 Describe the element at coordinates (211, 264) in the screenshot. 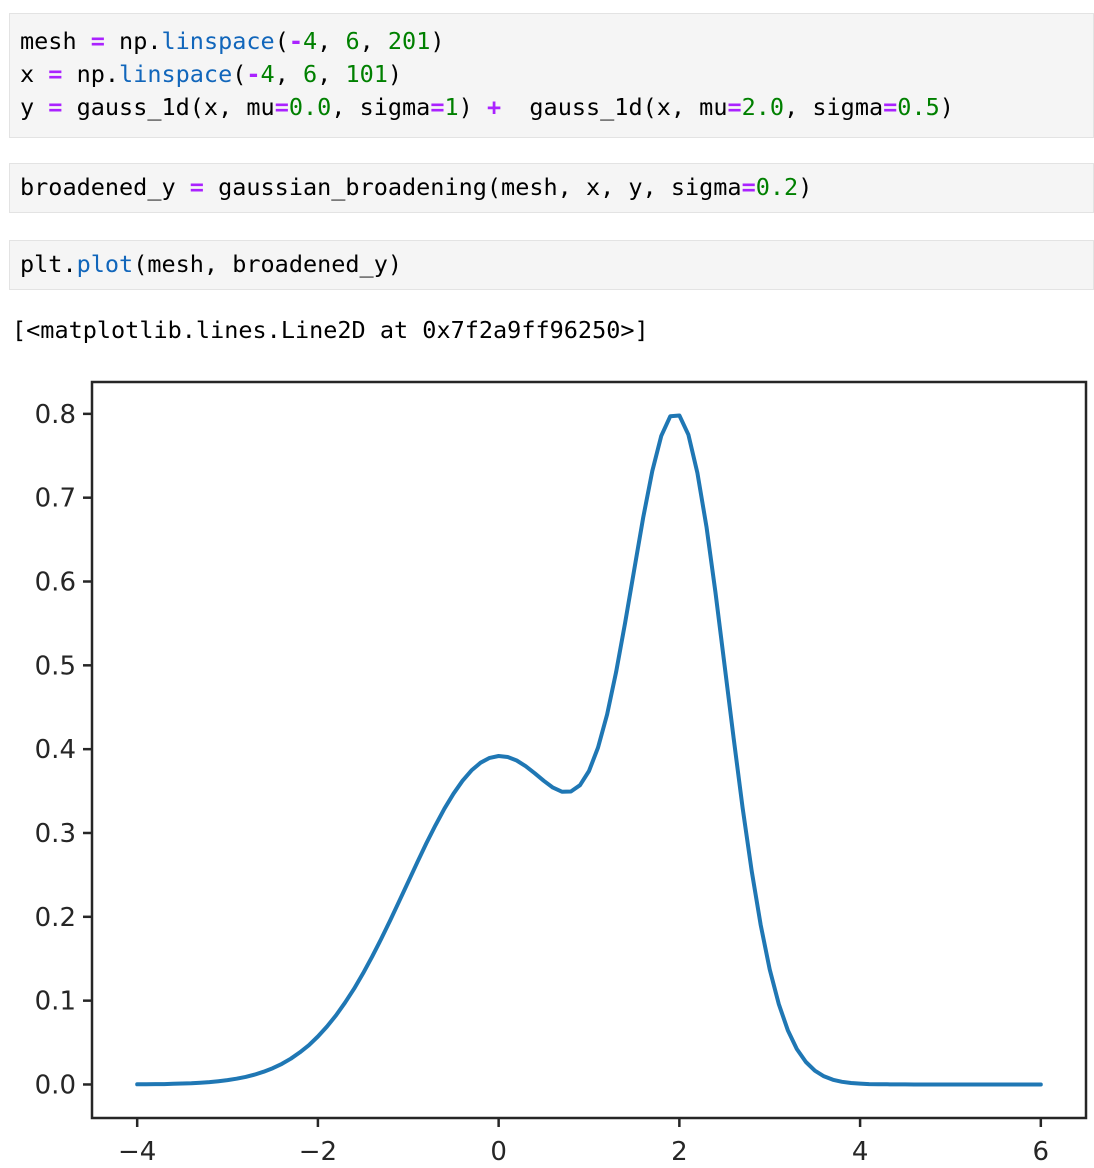

I see `code-line: plt.plot(mesh, broadened_y)` at that location.